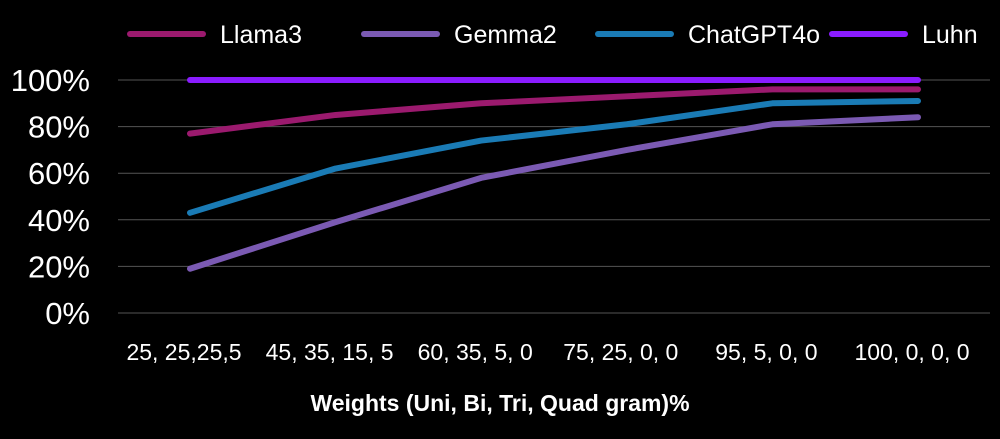 This screenshot has width=1000, height=439. I want to click on legend: Llama3 Gemma2 ChatGPT4o Luhn, so click(552, 35).